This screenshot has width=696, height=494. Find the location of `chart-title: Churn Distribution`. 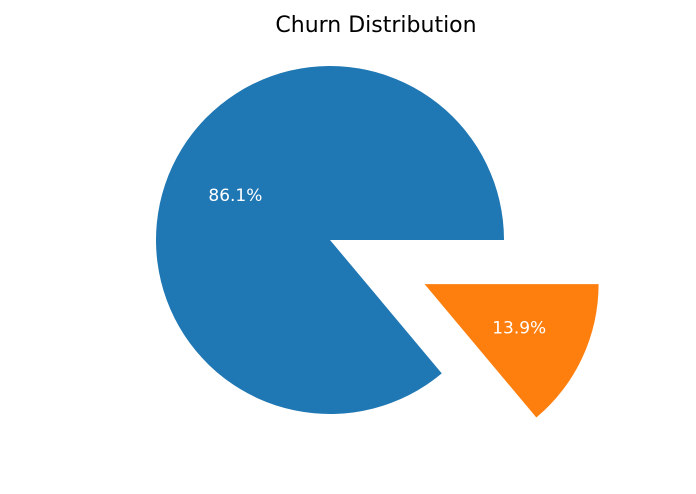

chart-title: Churn Distribution is located at coordinates (375, 25).